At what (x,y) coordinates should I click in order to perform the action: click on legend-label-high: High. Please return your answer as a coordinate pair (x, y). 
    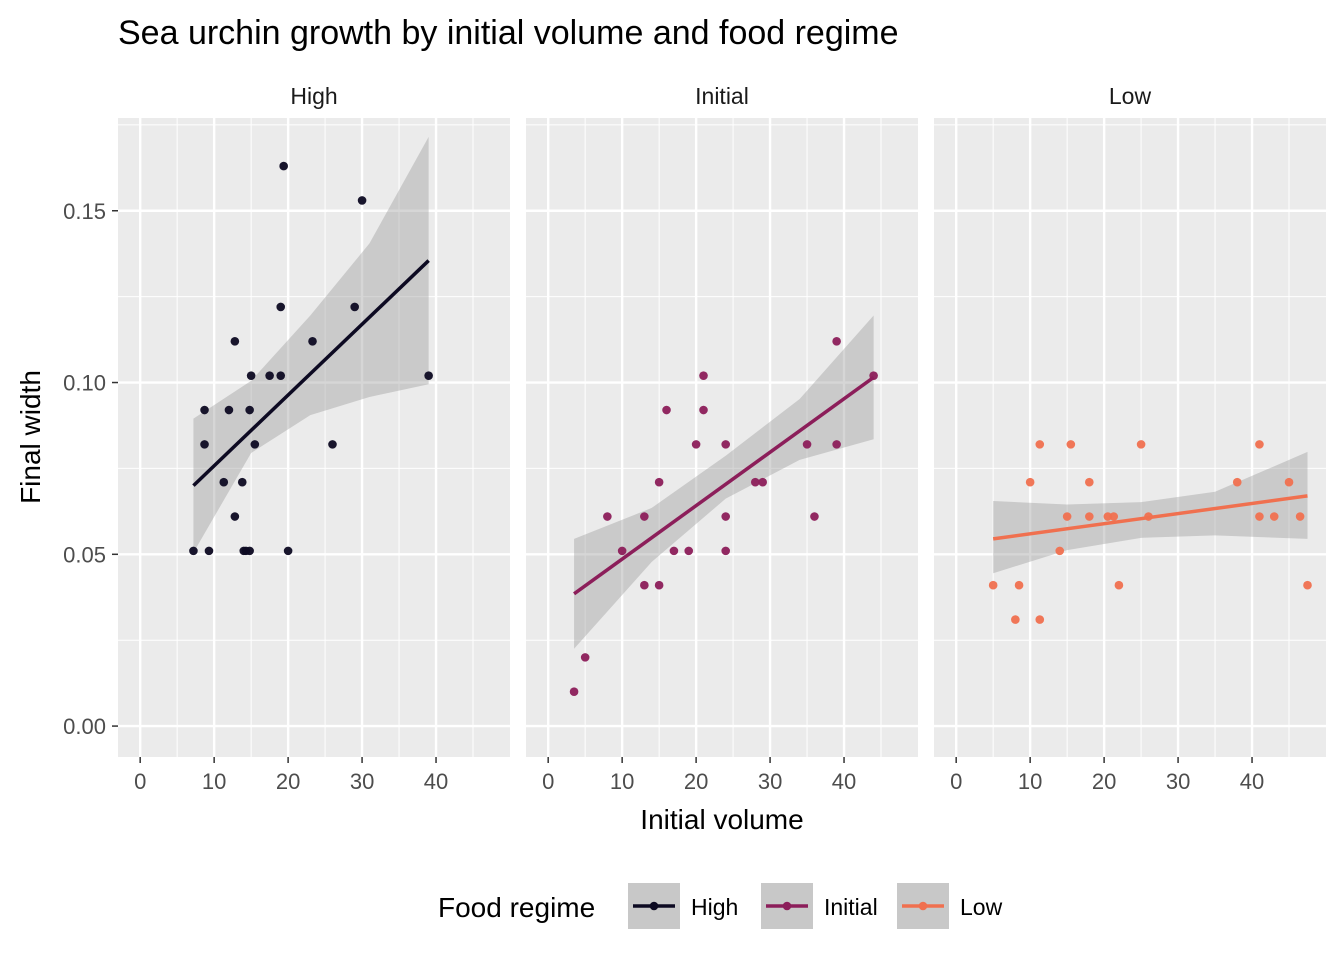
    Looking at the image, I should click on (714, 907).